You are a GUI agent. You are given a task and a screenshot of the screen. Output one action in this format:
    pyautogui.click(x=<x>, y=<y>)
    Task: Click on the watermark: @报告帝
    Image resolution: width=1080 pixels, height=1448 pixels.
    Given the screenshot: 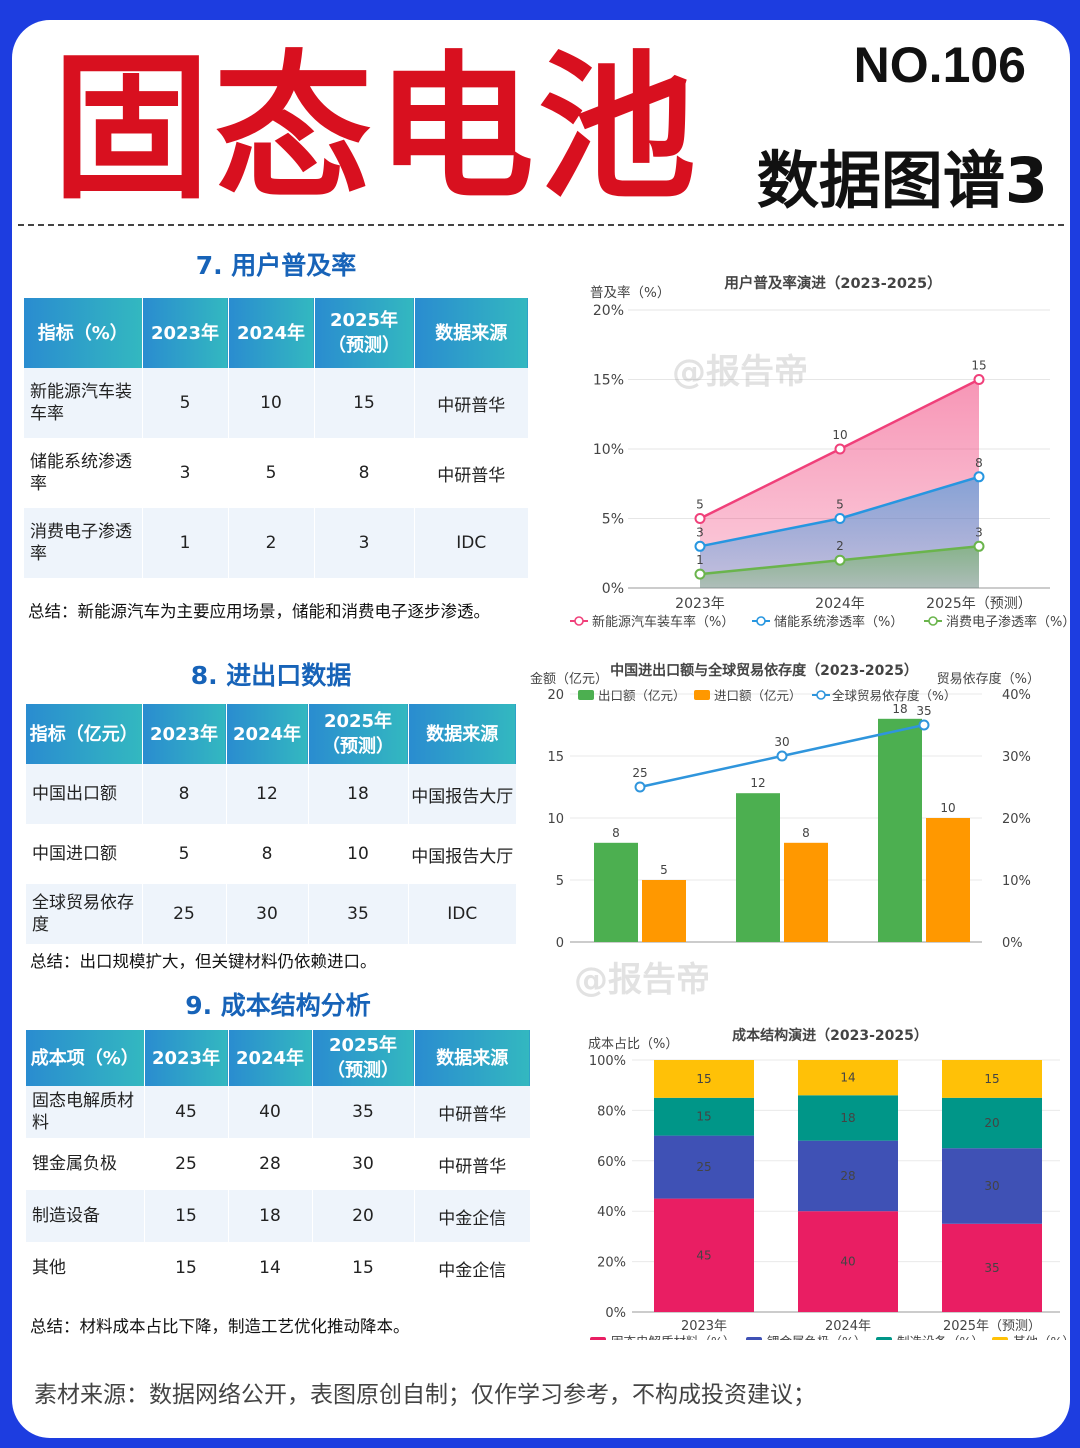 What is the action you would take?
    pyautogui.click(x=642, y=980)
    